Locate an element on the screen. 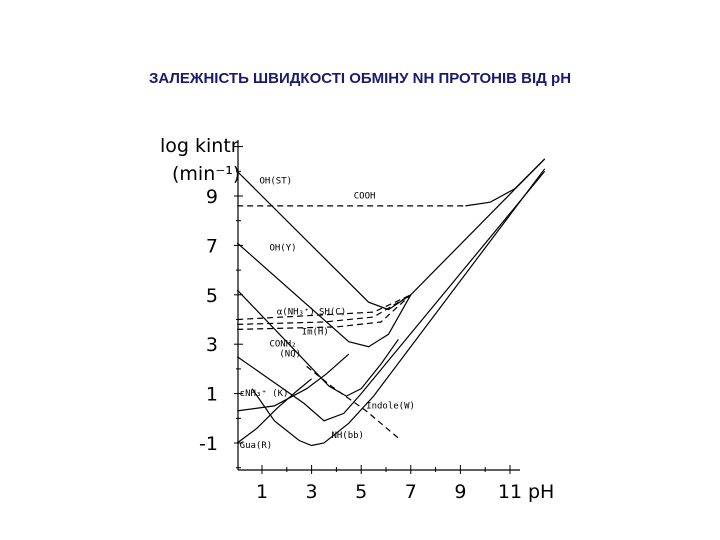 This screenshot has height=540, width=720. y-tick-label: 1 is located at coordinates (212, 395).